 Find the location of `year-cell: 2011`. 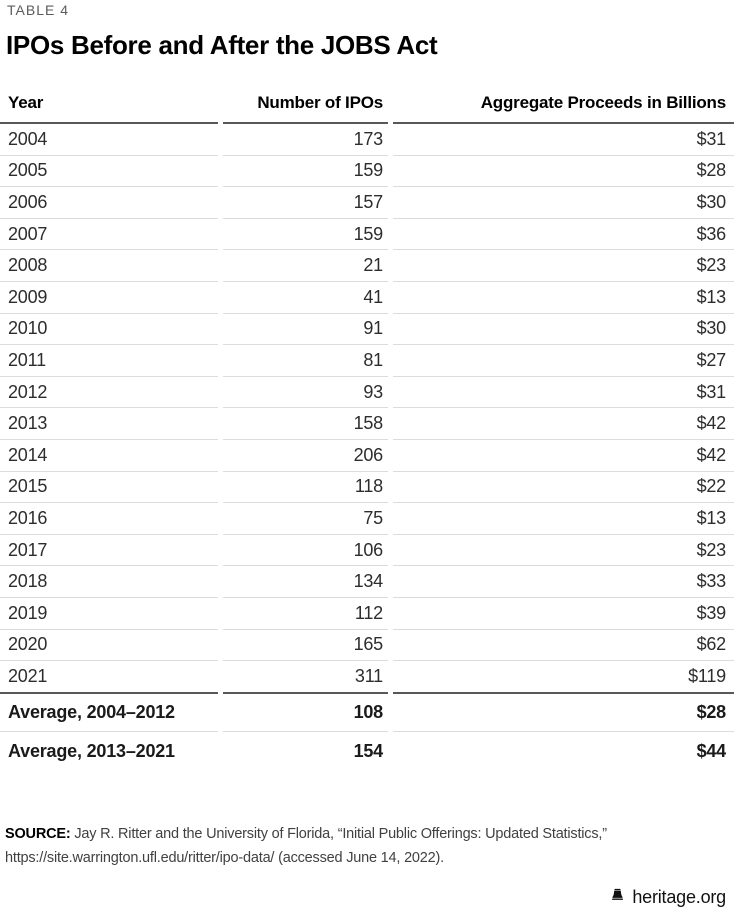

year-cell: 2011 is located at coordinates (109, 361).